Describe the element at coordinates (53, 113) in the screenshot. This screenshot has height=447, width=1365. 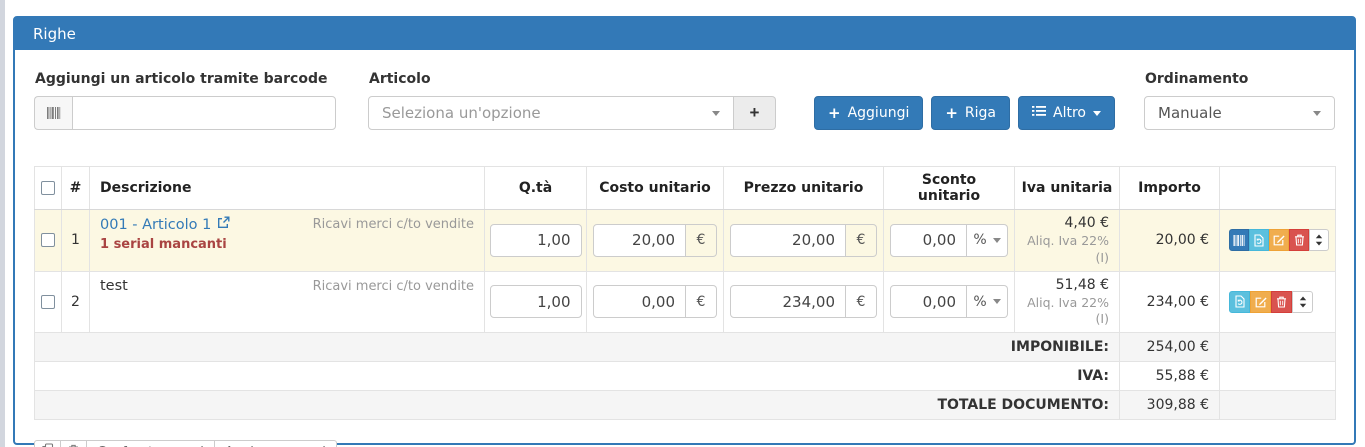
I see `barcode-icon` at that location.